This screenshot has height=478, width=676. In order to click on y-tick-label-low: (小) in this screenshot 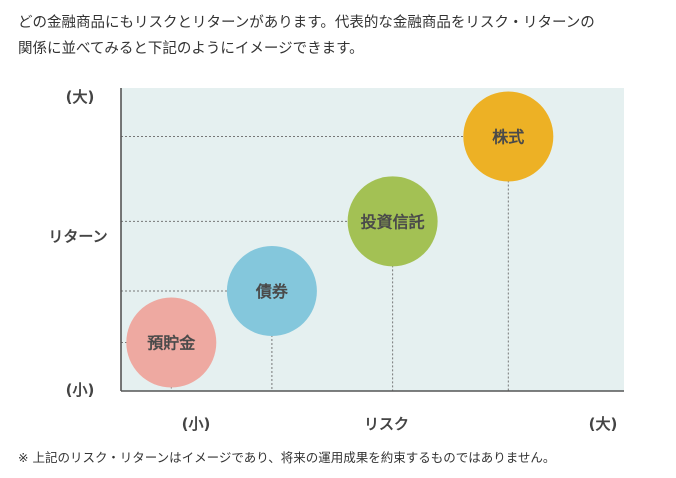, I will do `click(80, 390)`.